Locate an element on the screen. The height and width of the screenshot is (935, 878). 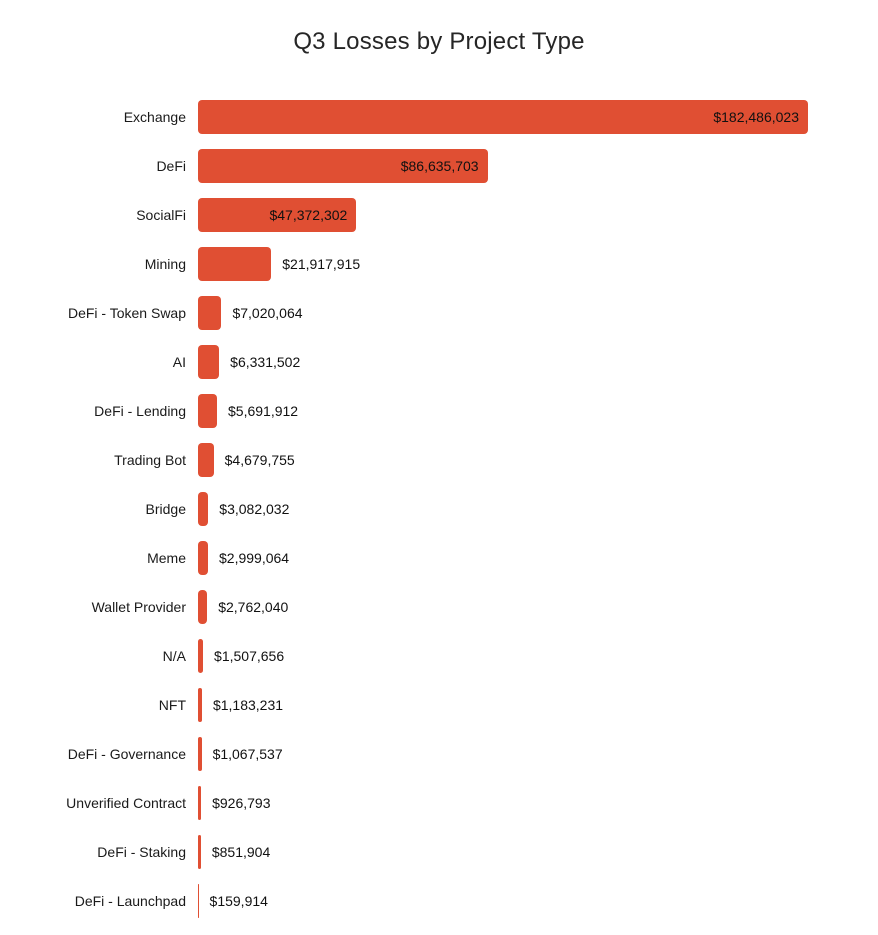
chart-row: DeFi $86,635,703 is located at coordinates (439, 165).